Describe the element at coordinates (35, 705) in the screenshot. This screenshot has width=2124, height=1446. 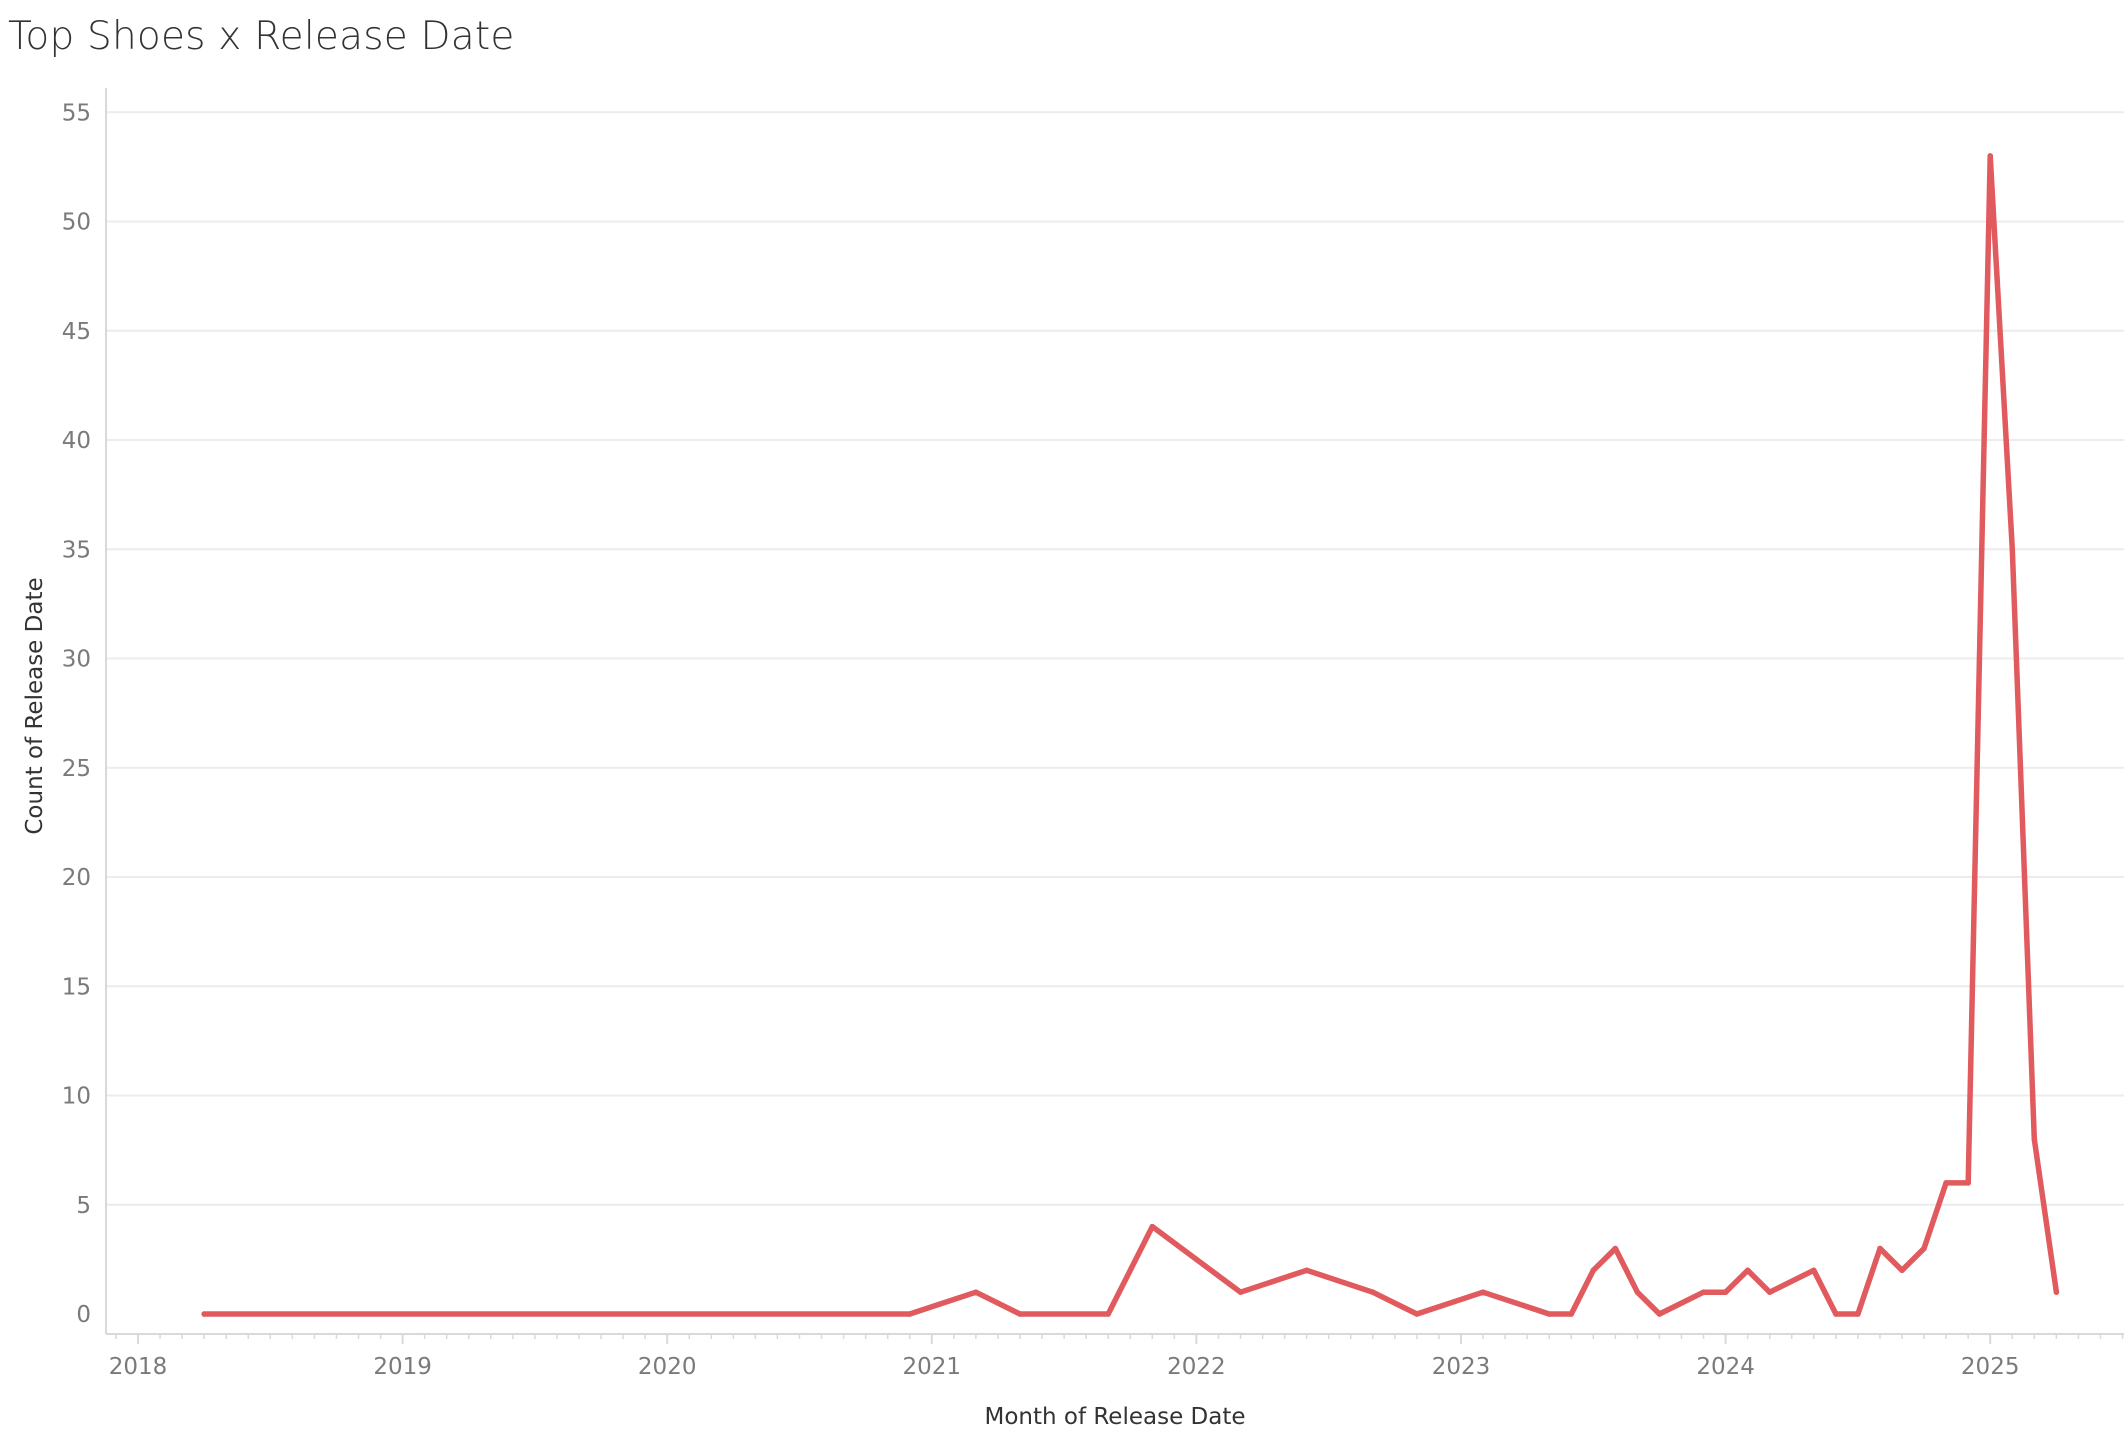
I see `y-axis-label: Count of Release Date` at that location.